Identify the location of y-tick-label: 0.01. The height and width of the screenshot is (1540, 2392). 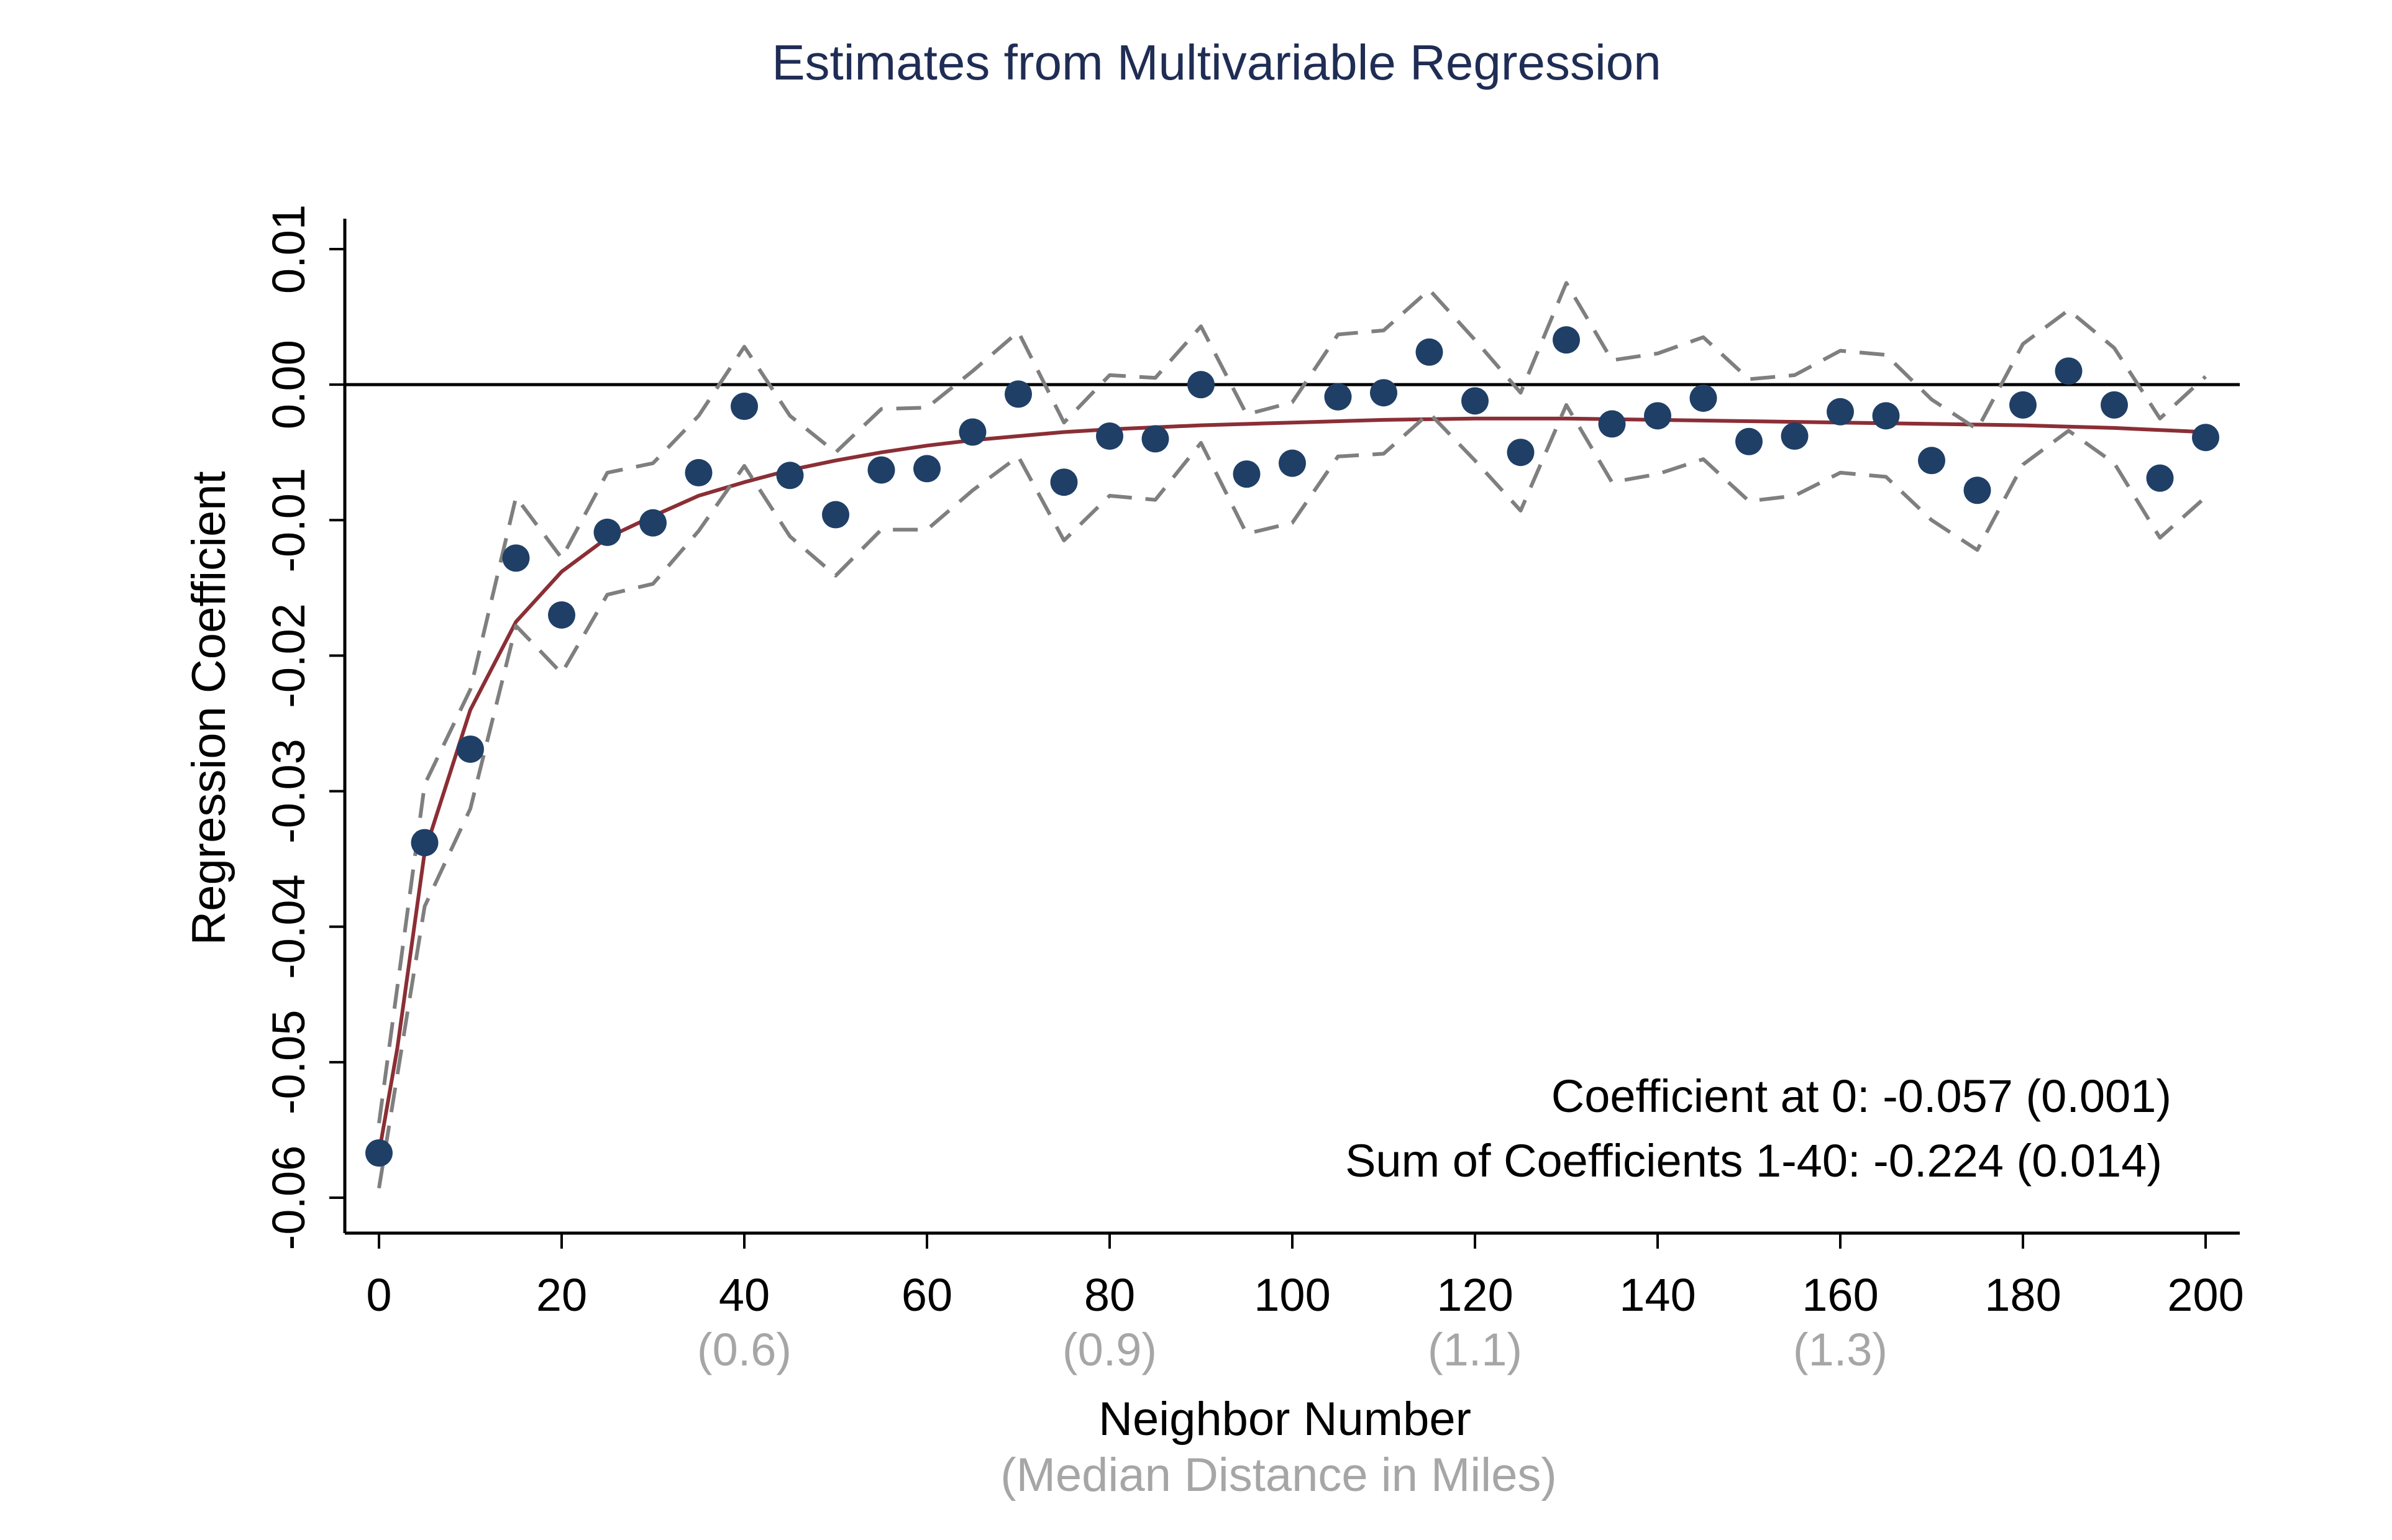
(288, 249).